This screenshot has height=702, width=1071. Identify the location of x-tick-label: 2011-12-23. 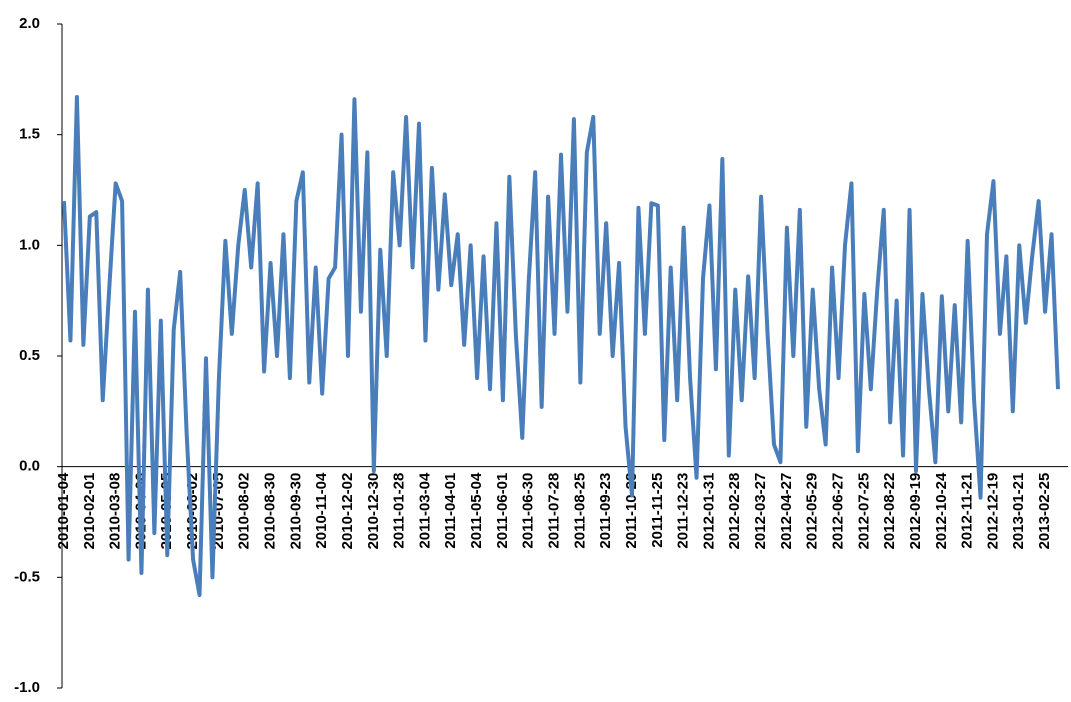
(683, 511).